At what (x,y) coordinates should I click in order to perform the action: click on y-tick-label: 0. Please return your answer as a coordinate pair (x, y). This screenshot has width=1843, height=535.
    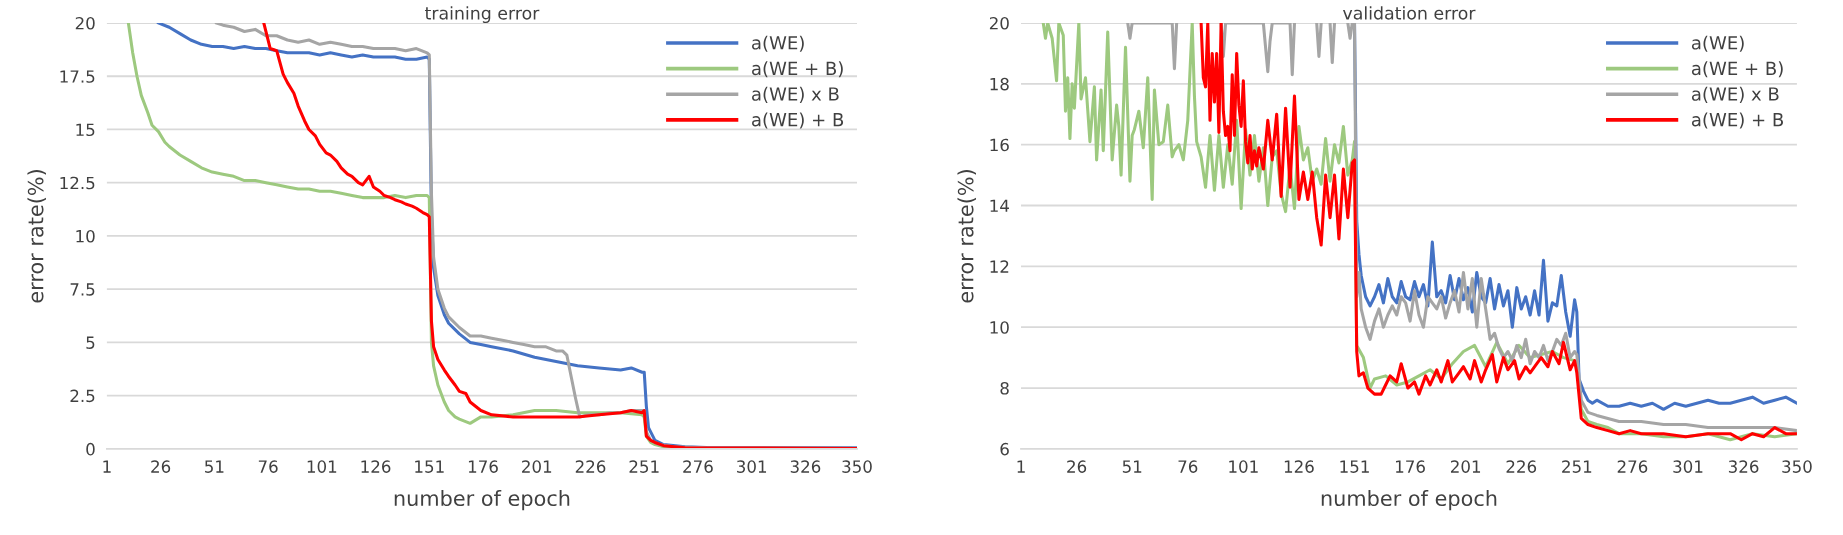
    Looking at the image, I should click on (90, 449).